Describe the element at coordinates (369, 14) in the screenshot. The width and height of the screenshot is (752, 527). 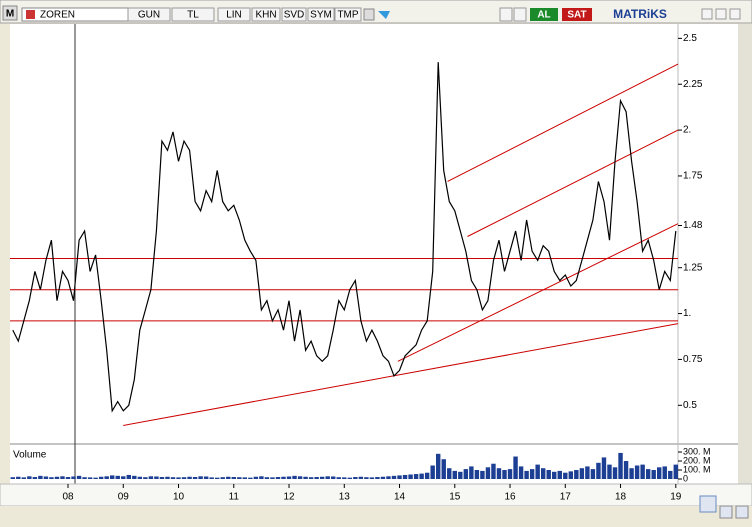
I see `dropdown` at that location.